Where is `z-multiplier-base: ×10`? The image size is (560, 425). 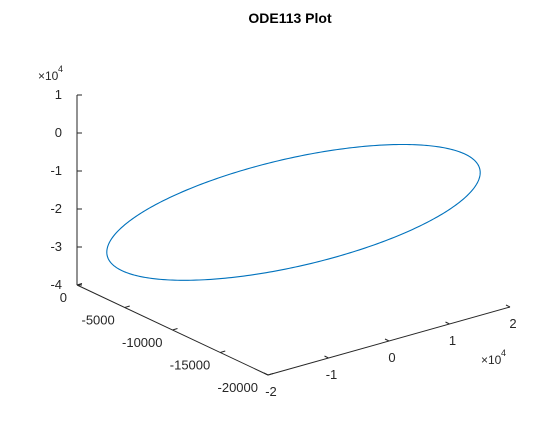
z-multiplier-base: ×10 is located at coordinates (48, 76).